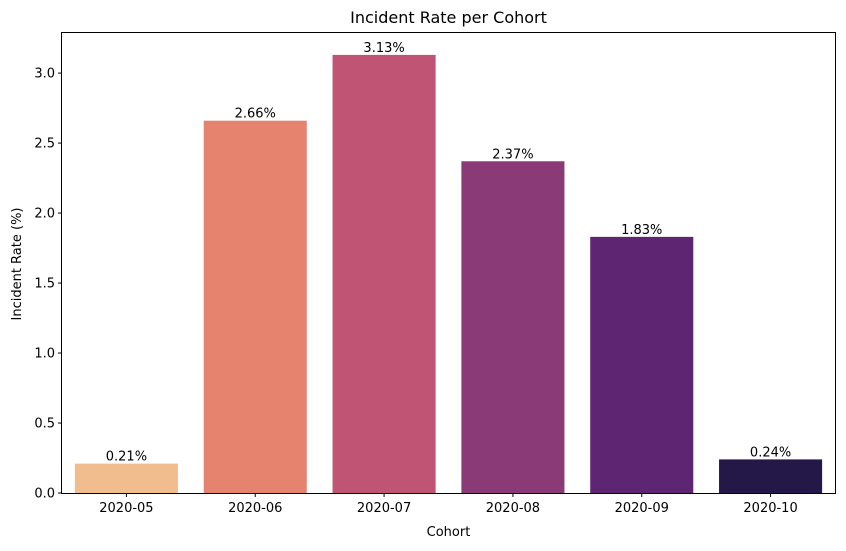 Image resolution: width=846 pixels, height=551 pixels. I want to click on x-tick-label-2020-08: 2020-08, so click(513, 508).